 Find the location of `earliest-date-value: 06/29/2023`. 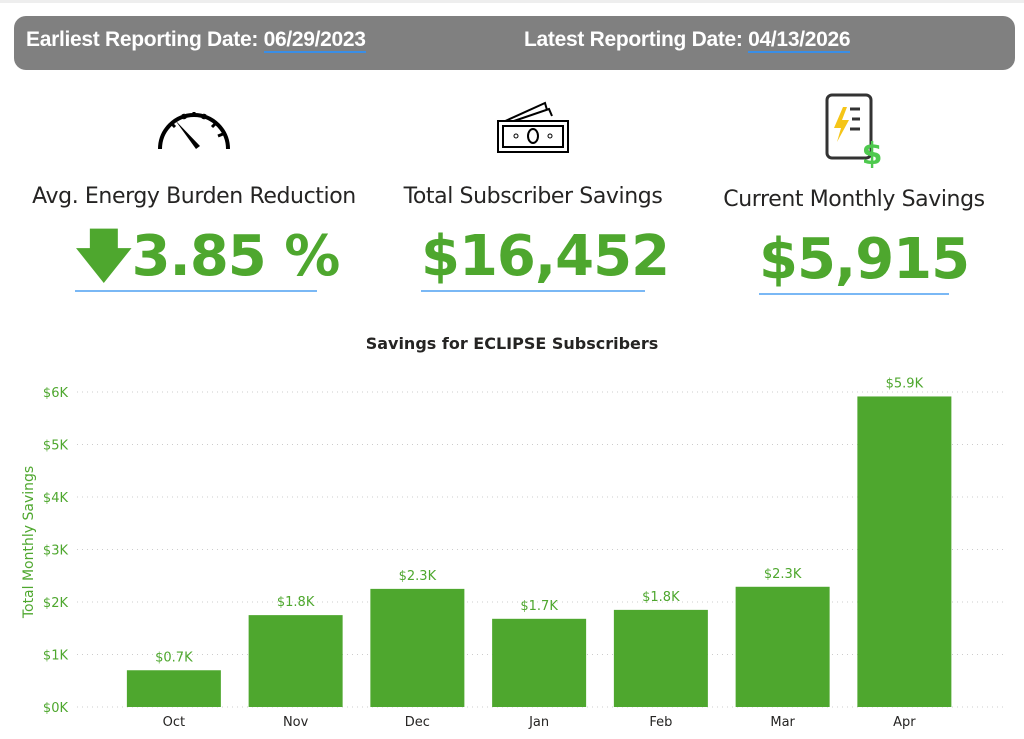

earliest-date-value: 06/29/2023 is located at coordinates (314, 40).